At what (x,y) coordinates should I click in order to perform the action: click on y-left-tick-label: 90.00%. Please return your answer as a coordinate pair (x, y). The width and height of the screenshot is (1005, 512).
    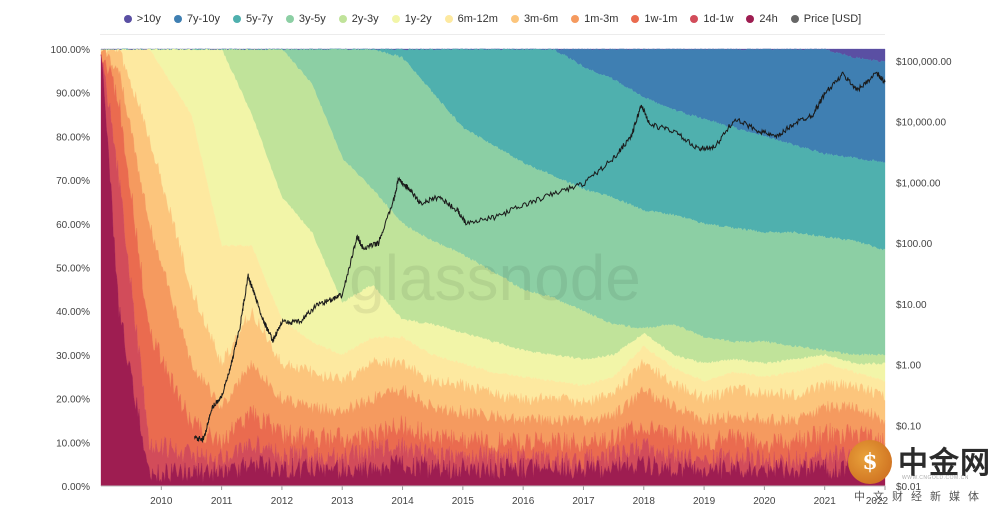
    Looking at the image, I should click on (73, 94).